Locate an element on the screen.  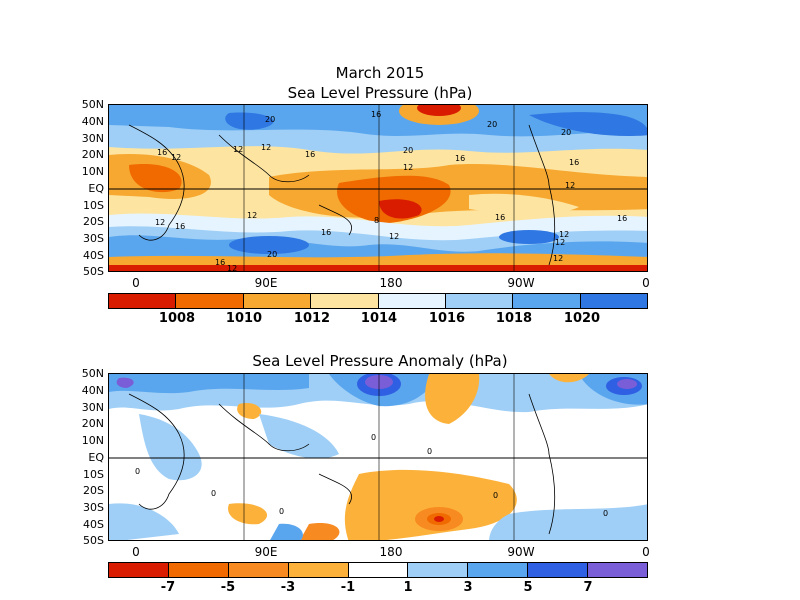
panel2-colorbar is located at coordinates (378, 570).